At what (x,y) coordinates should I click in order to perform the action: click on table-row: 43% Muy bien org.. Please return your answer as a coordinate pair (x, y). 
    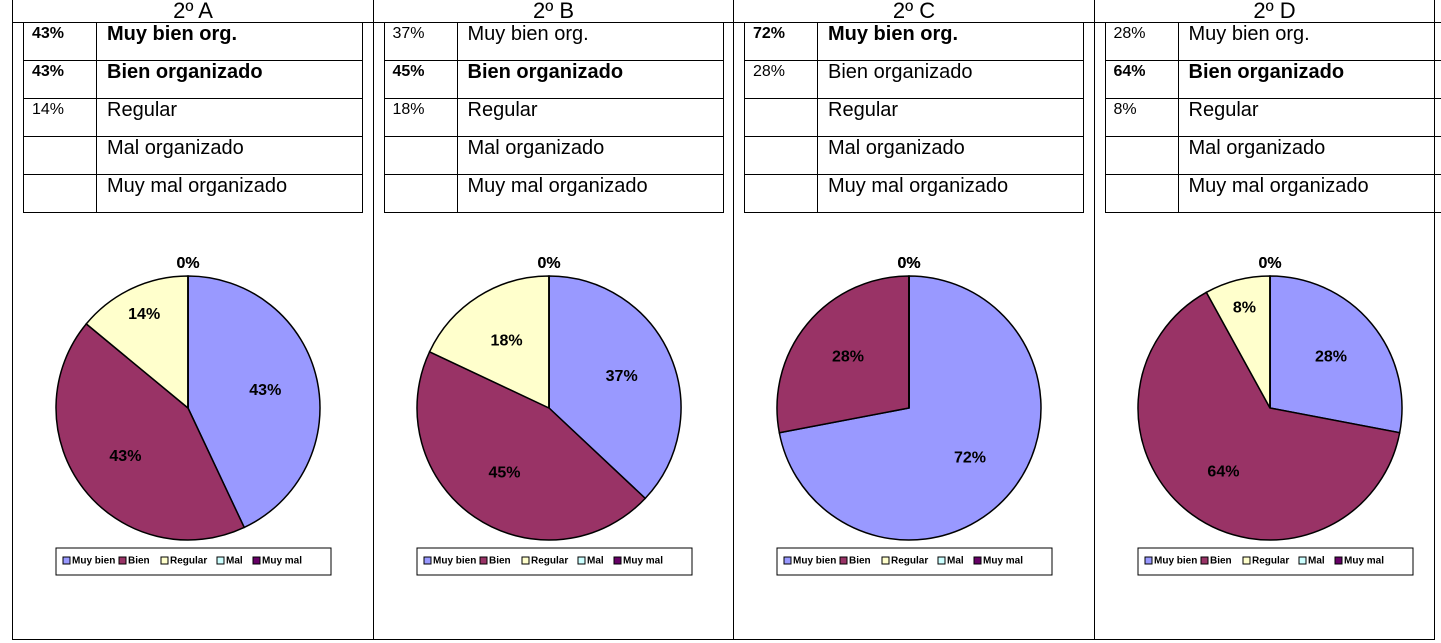
    Looking at the image, I should click on (193, 41).